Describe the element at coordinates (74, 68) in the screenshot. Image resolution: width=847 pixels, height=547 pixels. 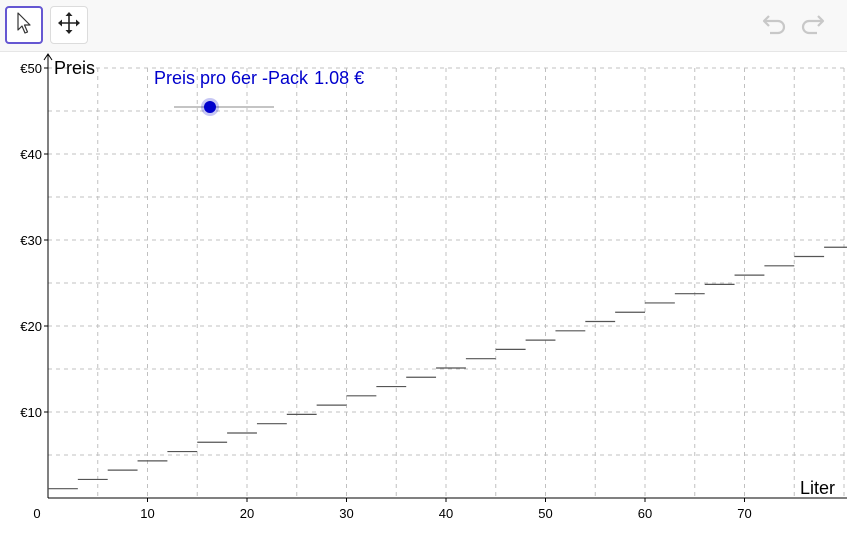
I see `y-axis-title: Preis` at that location.